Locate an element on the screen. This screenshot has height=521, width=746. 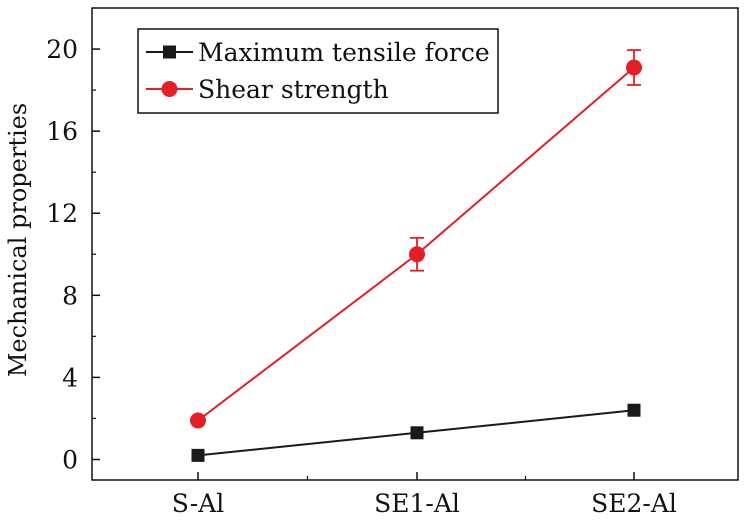
y-tick-label: 8 is located at coordinates (70, 295).